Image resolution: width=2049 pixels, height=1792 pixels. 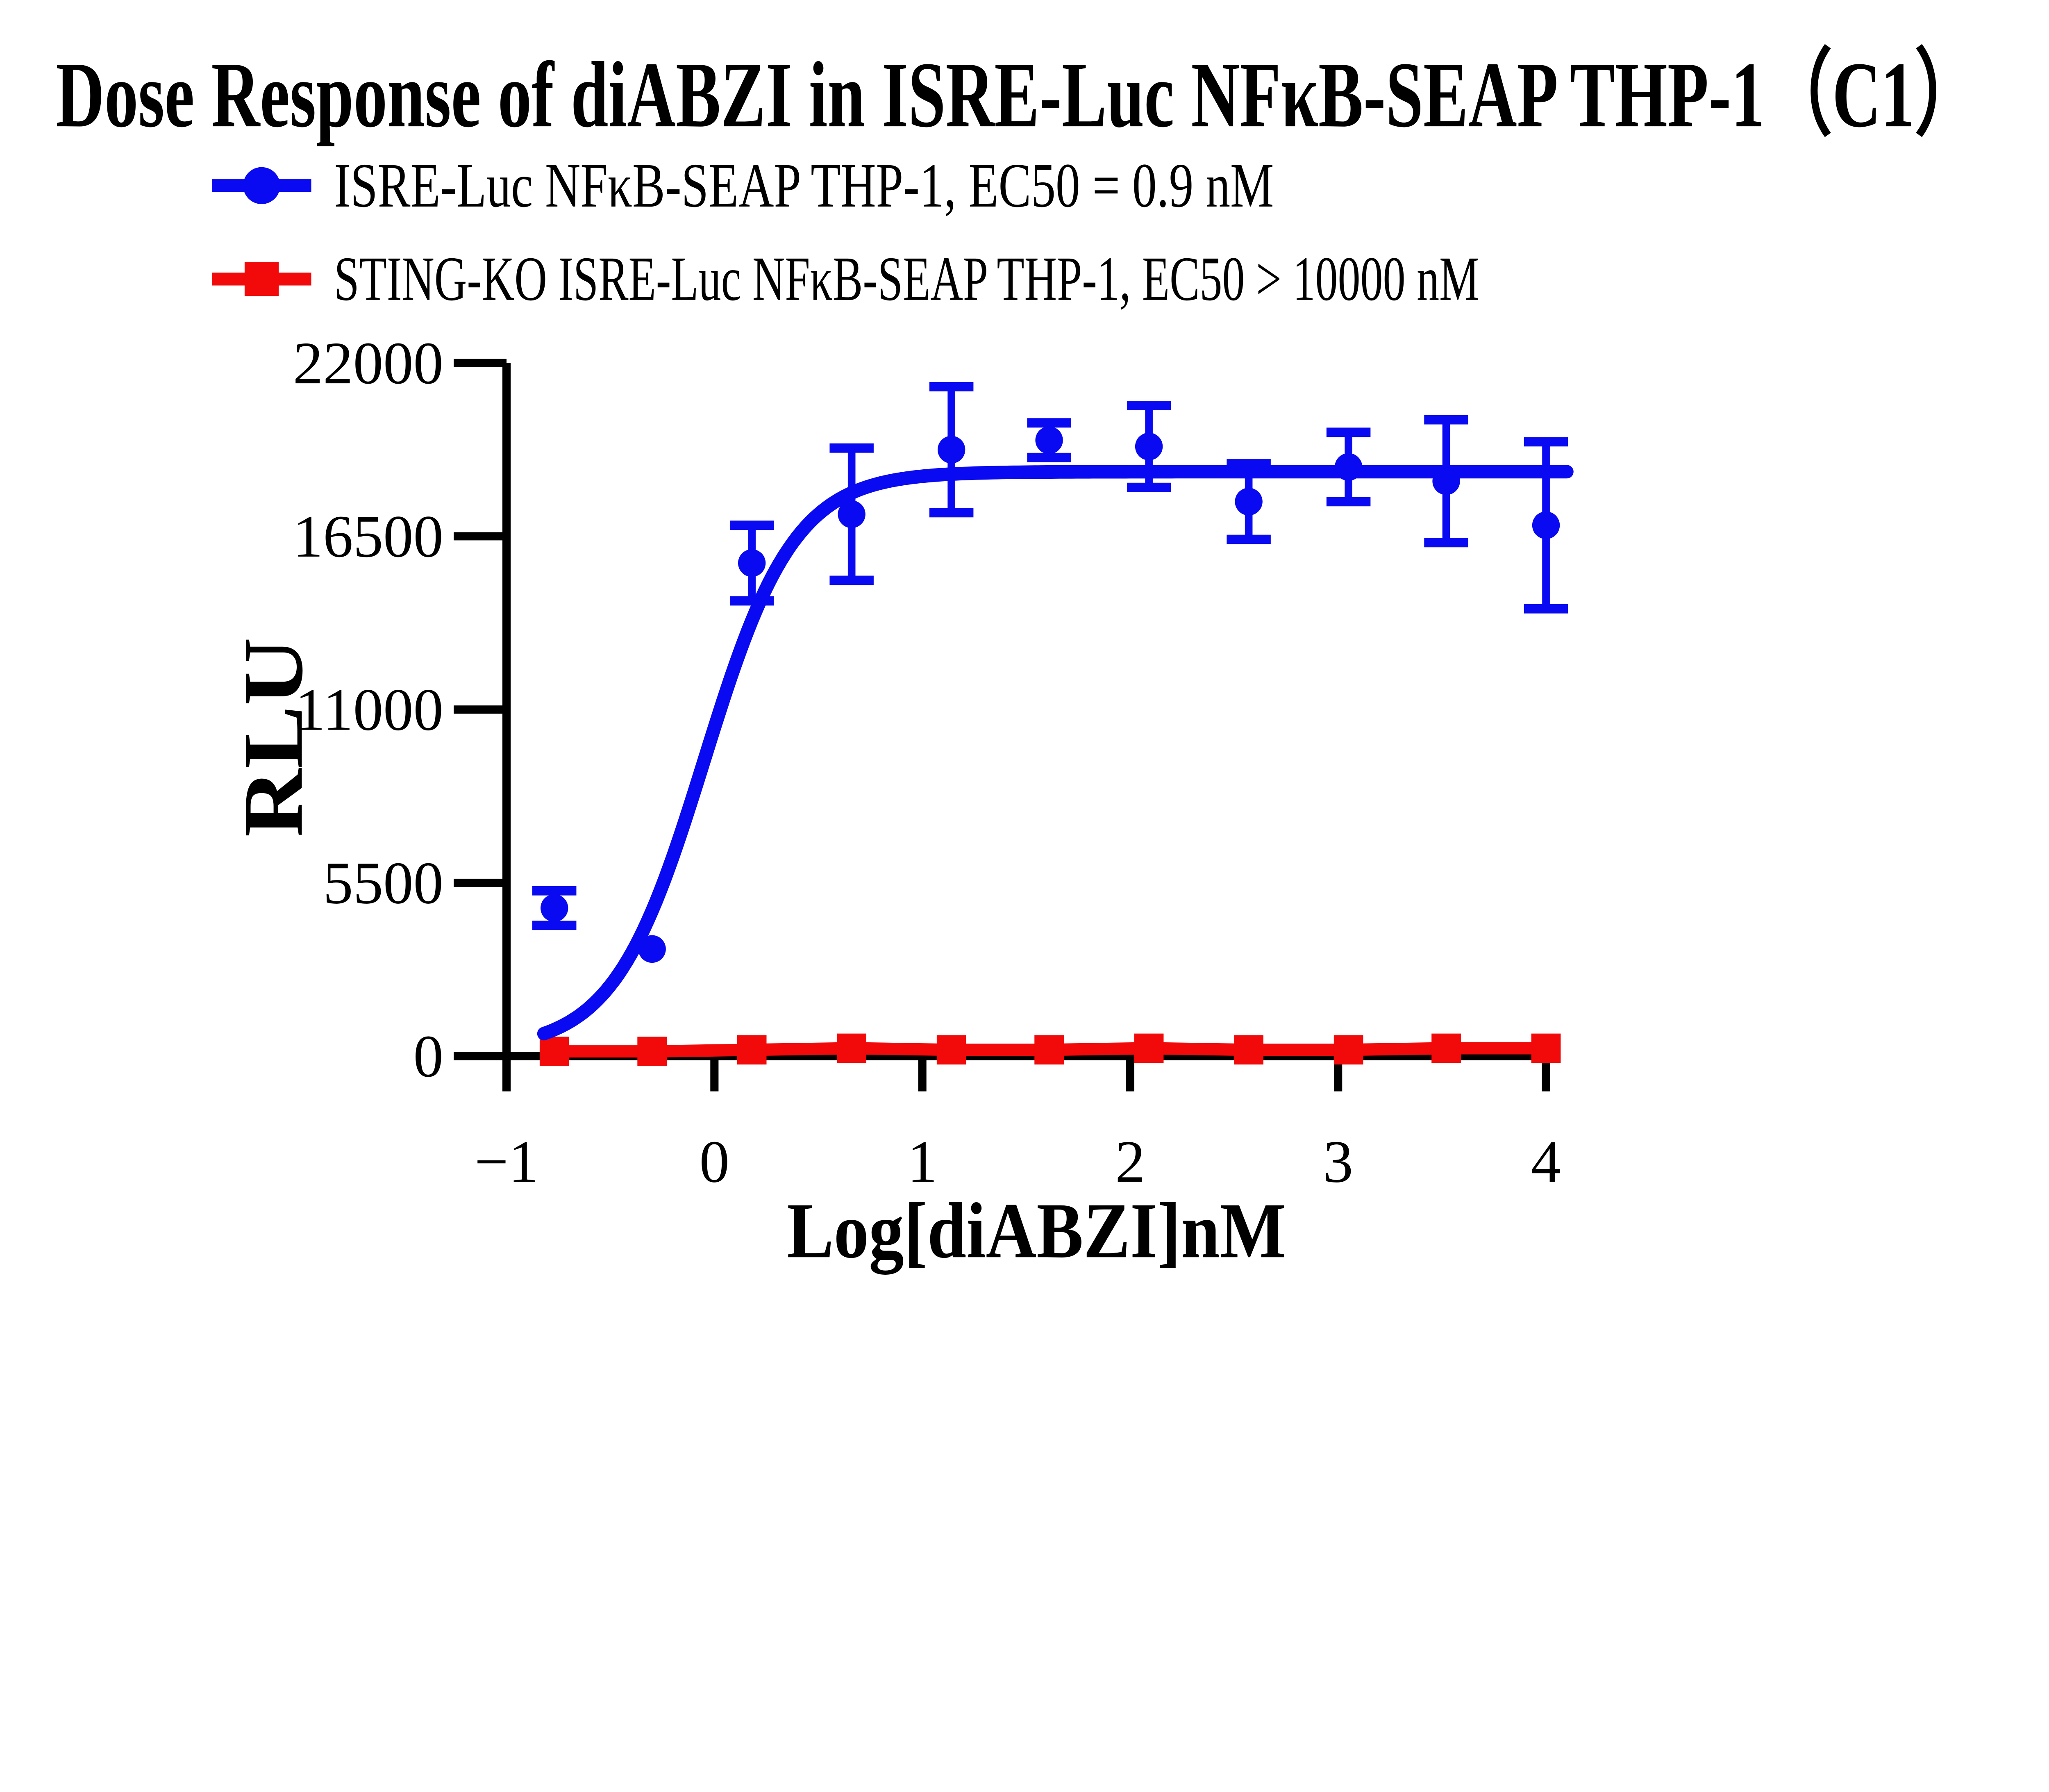 I want to click on x-tick-label: 4, so click(x=1546, y=1161).